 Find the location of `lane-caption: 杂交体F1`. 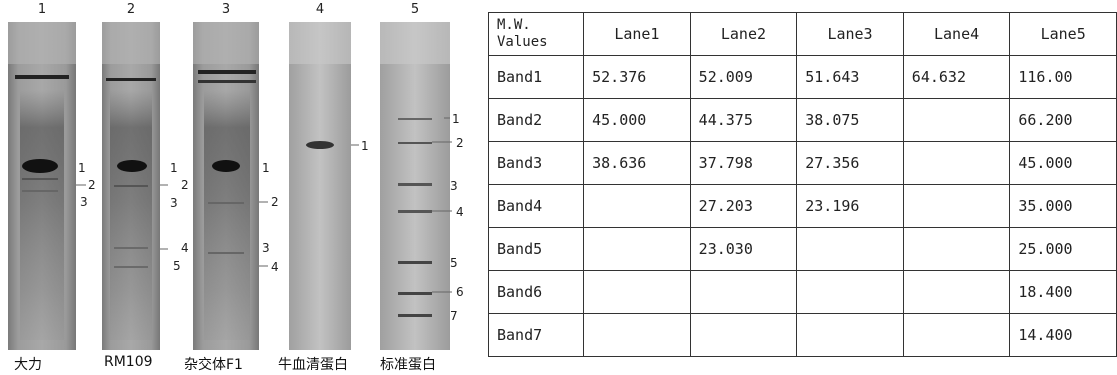

lane-caption: 杂交体F1 is located at coordinates (213, 365).